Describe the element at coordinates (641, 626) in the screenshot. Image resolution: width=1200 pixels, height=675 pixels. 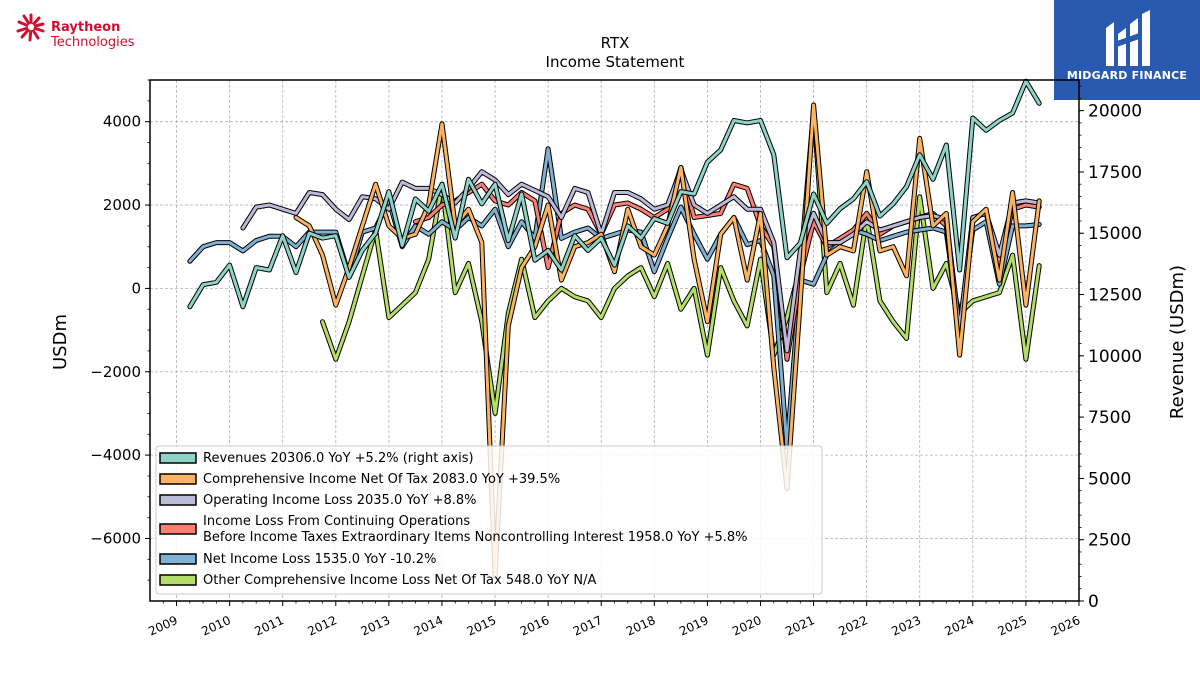
I see `x-tick-label: 2018` at that location.